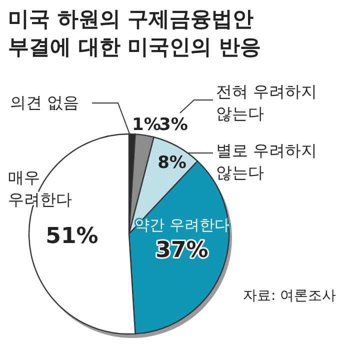 Image resolution: width=350 pixels, height=355 pixels. I want to click on data-label: 1%, so click(146, 125).